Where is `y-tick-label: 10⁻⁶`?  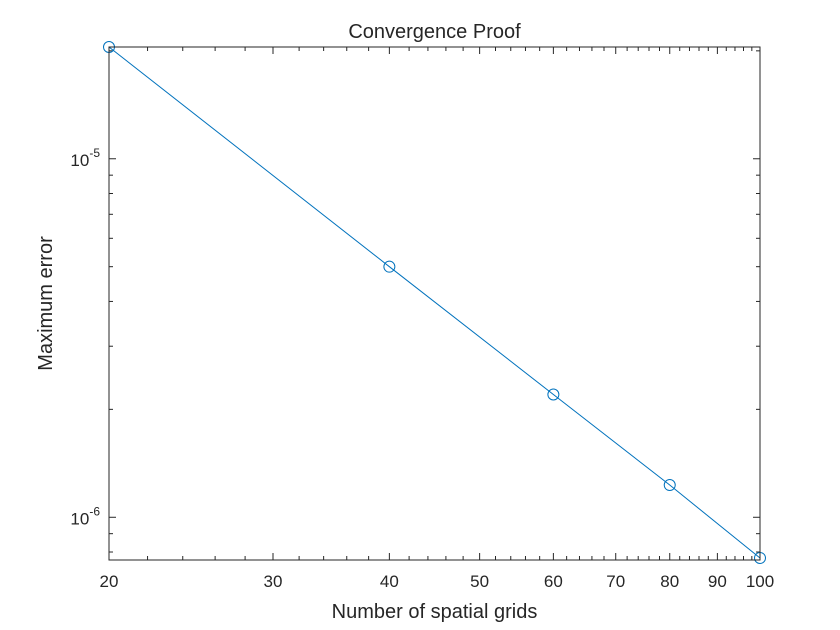 y-tick-label: 10⁻⁶ is located at coordinates (85, 516).